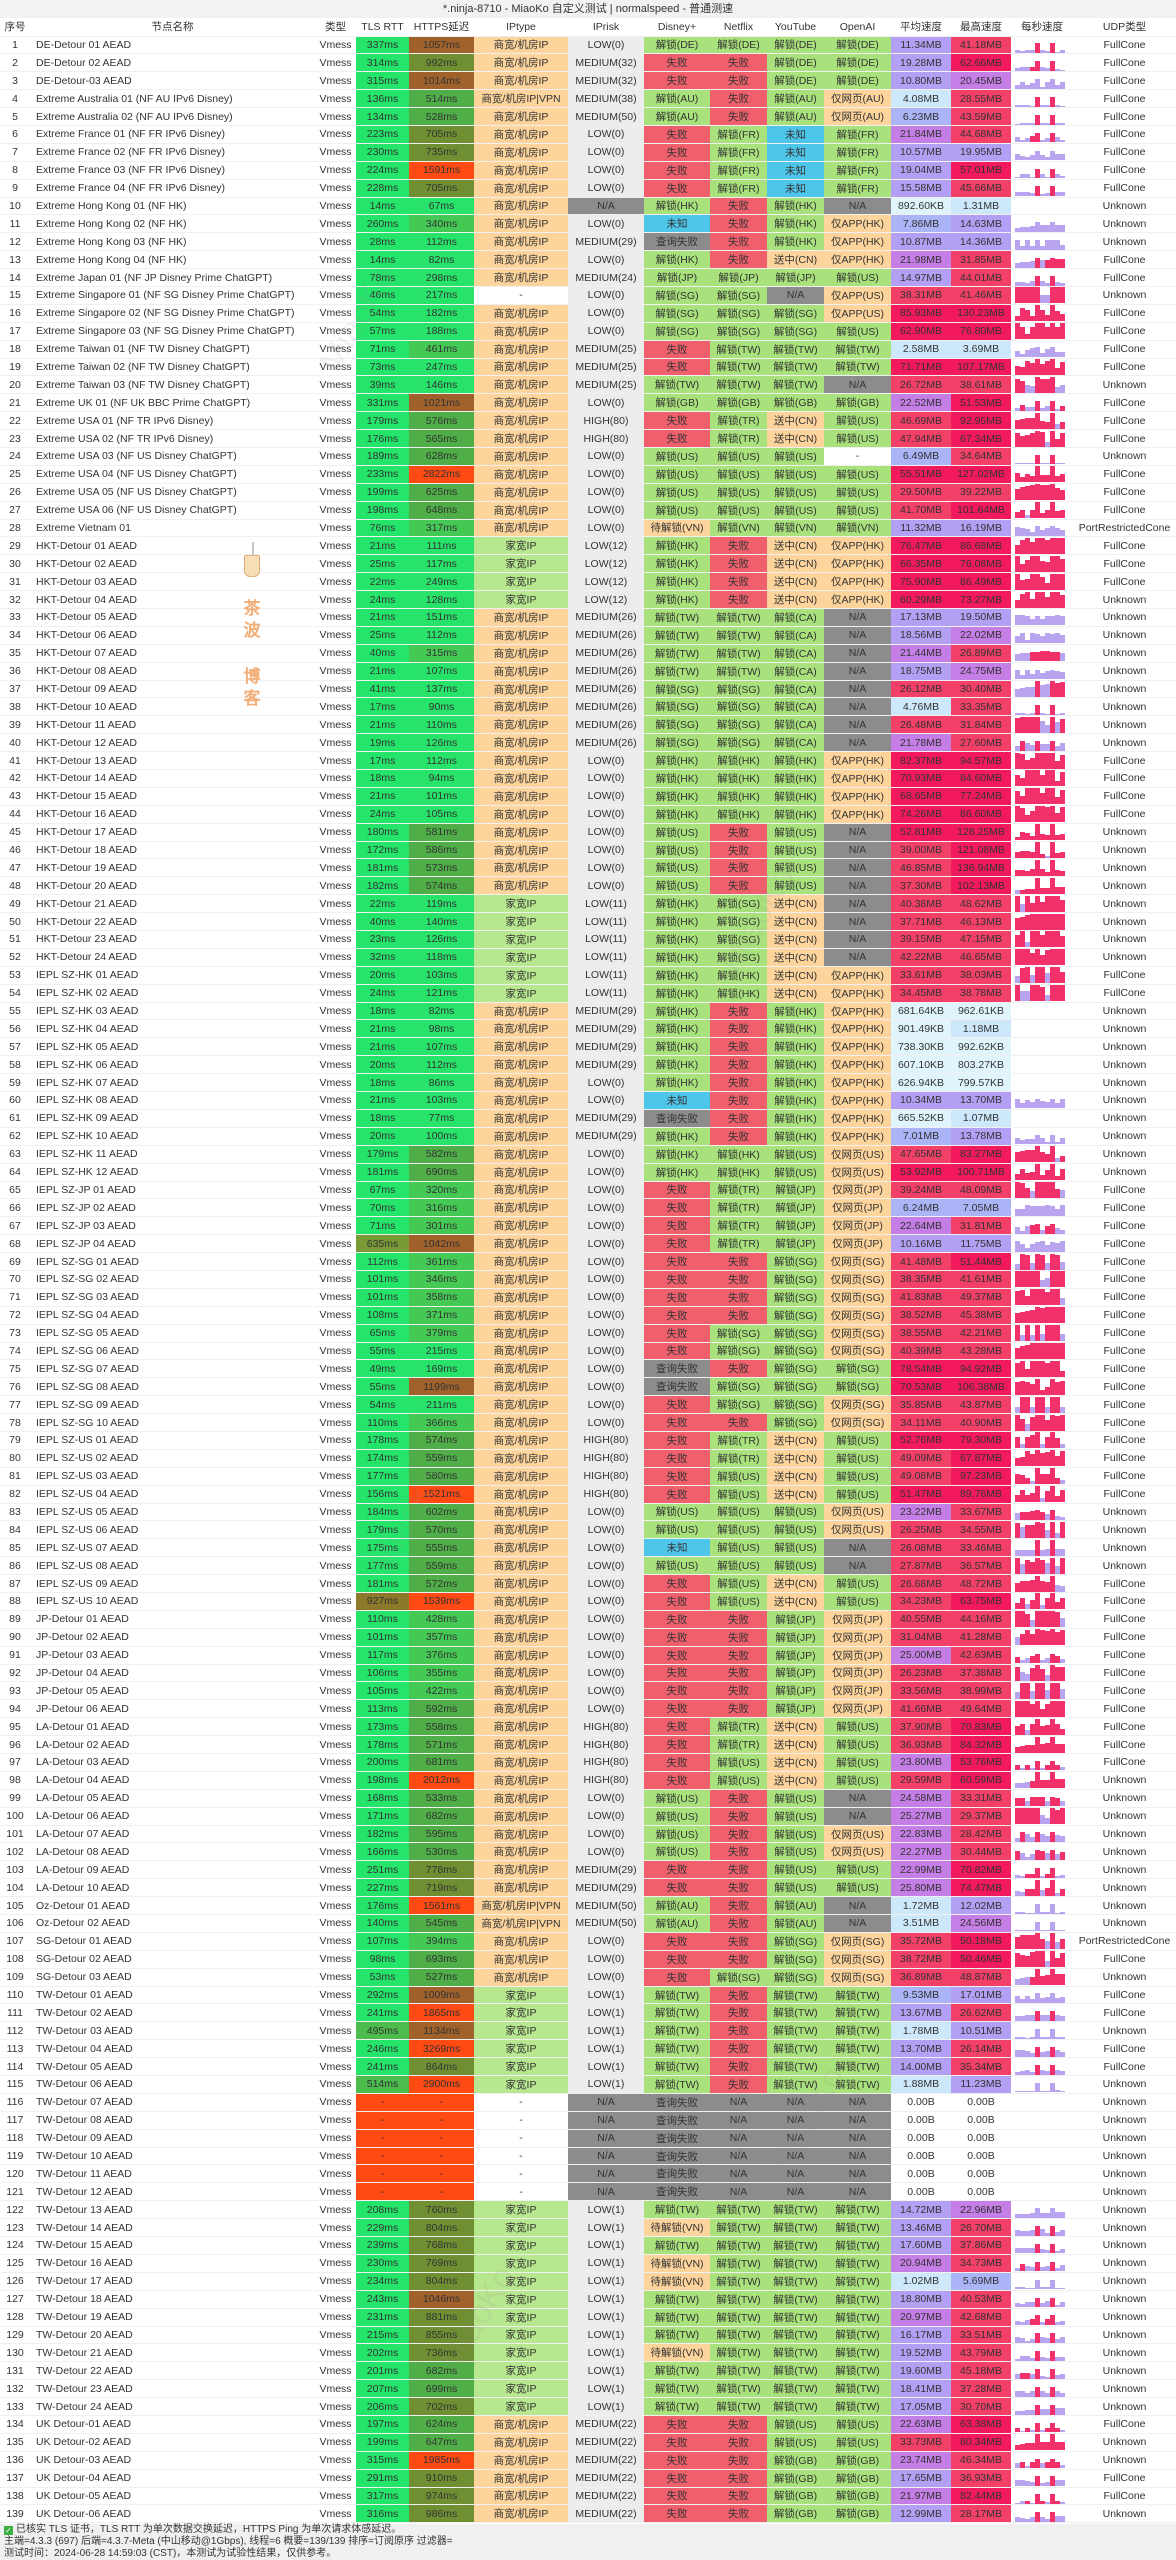 Image resolution: width=1176 pixels, height=2560 pixels. What do you see at coordinates (677, 27) in the screenshot?
I see `column-header-disney: Disney+` at bounding box center [677, 27].